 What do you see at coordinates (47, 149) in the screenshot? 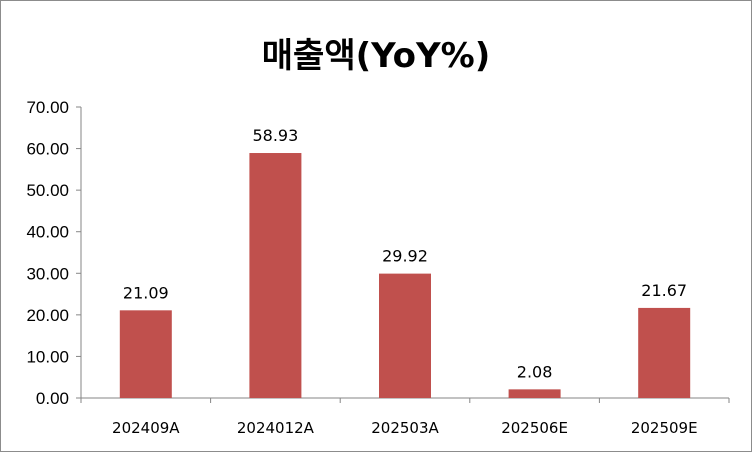
I see `y-tick-label: 60.00` at bounding box center [47, 149].